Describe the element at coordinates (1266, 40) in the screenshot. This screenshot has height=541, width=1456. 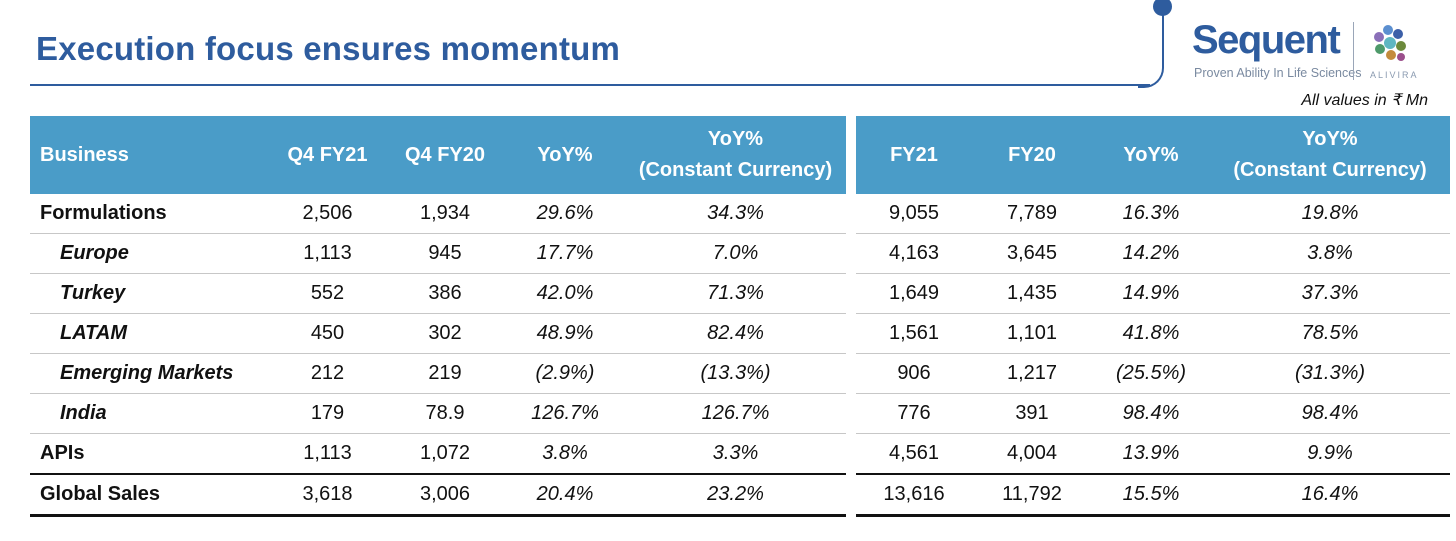
I see `logo-wordmark: Sequent` at that location.